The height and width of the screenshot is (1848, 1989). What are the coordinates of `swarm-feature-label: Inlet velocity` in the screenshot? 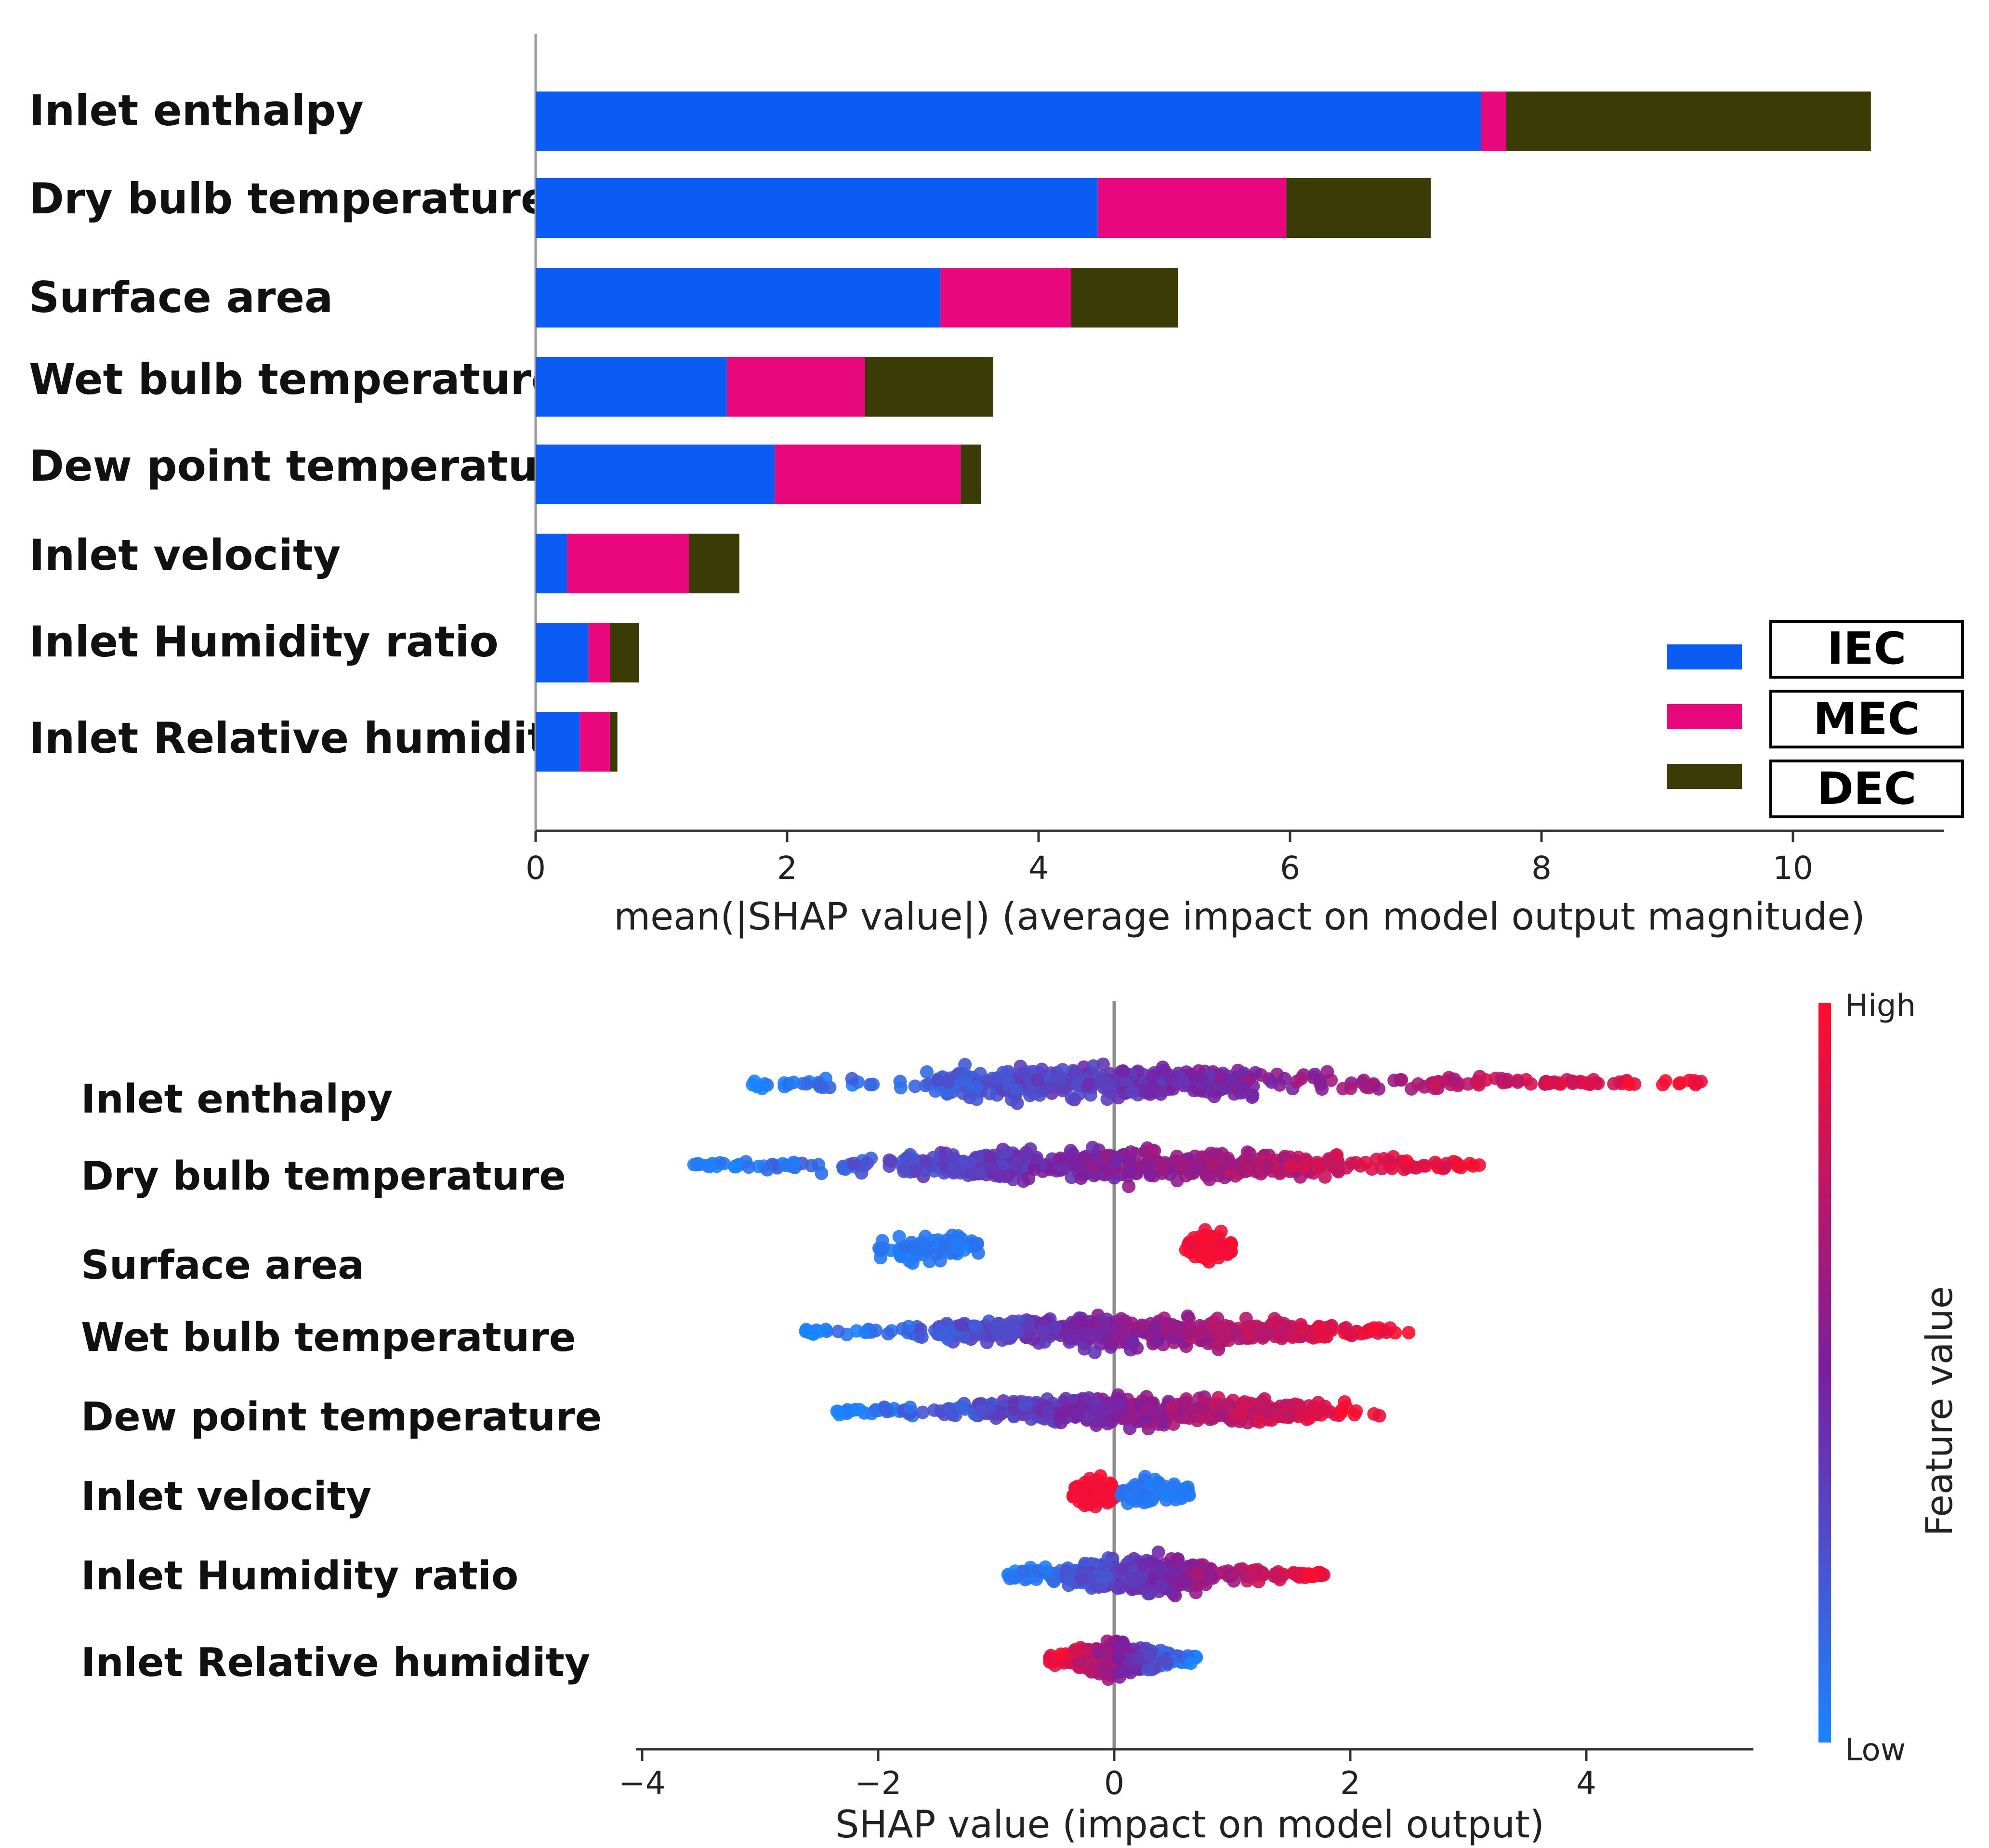 It's located at (226, 1497).